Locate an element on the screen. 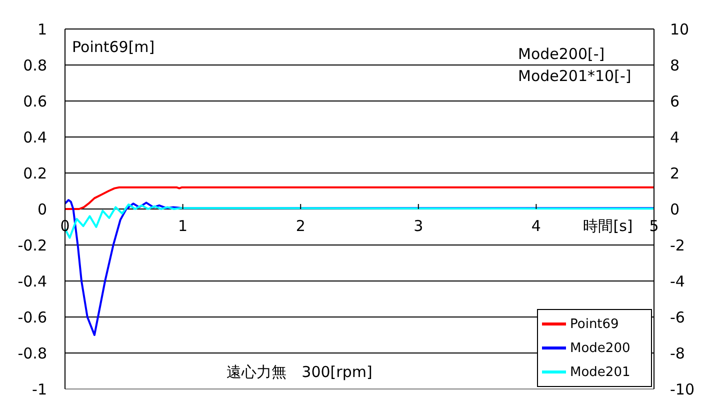 This screenshot has height=417, width=713. y2-tick-label: 2 is located at coordinates (675, 173).